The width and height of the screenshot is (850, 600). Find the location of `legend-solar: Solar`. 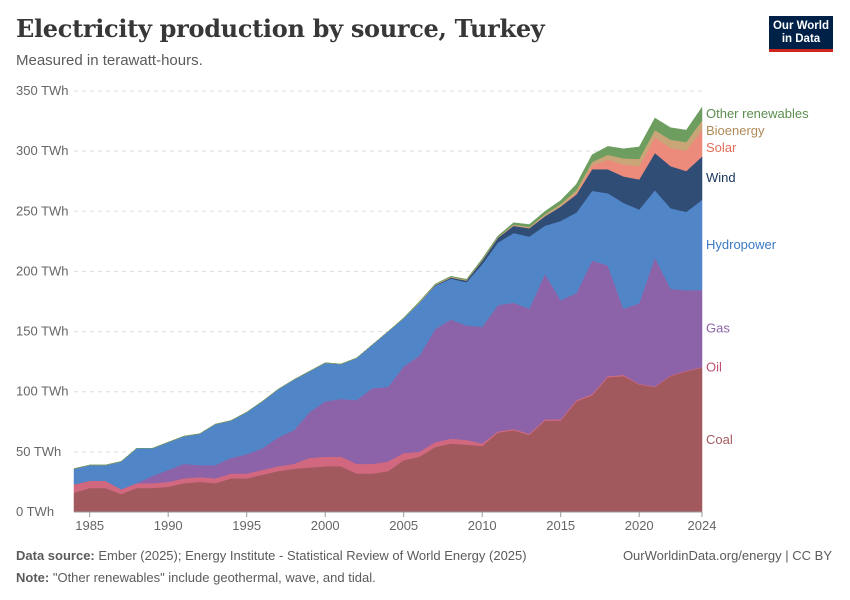

legend-solar: Solar is located at coordinates (721, 147).